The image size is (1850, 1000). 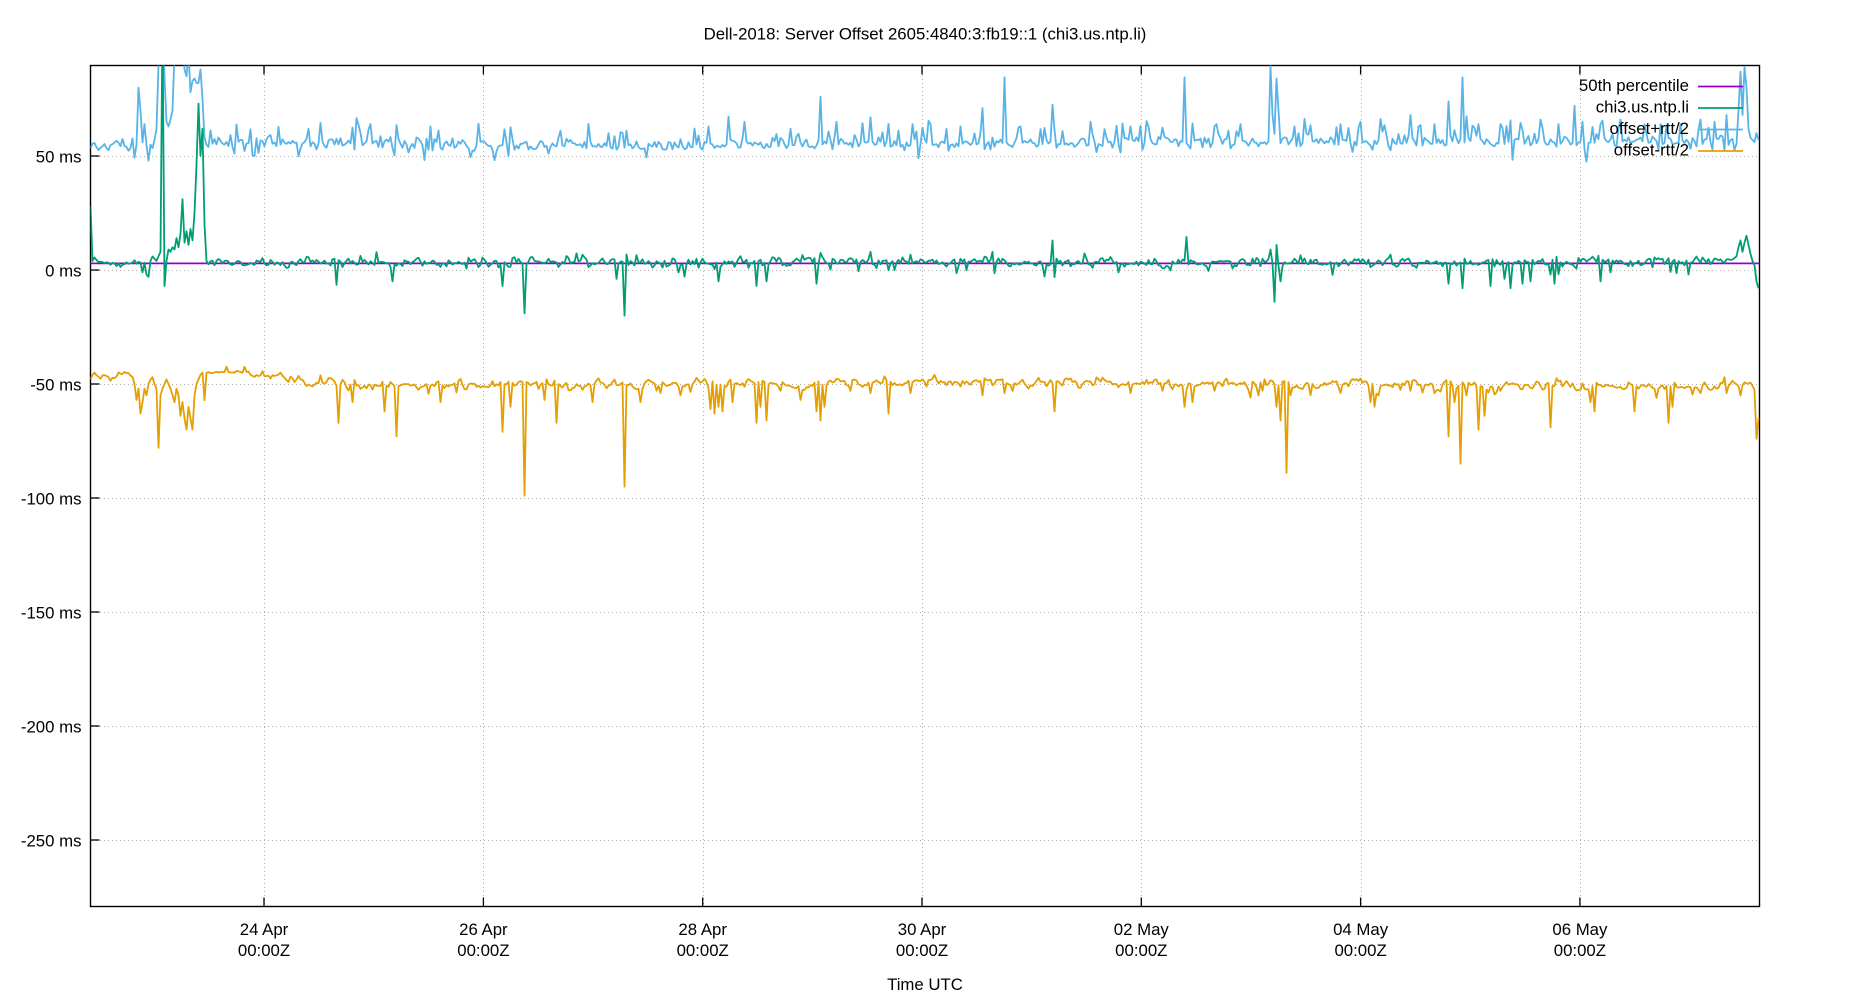 What do you see at coordinates (702, 929) in the screenshot?
I see `svg-text: 28 Apr` at bounding box center [702, 929].